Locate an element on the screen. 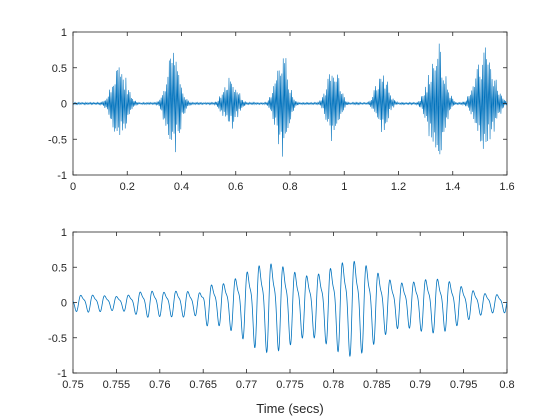 The width and height of the screenshot is (560, 420). x-tick-label: 1.6 is located at coordinates (506, 187).